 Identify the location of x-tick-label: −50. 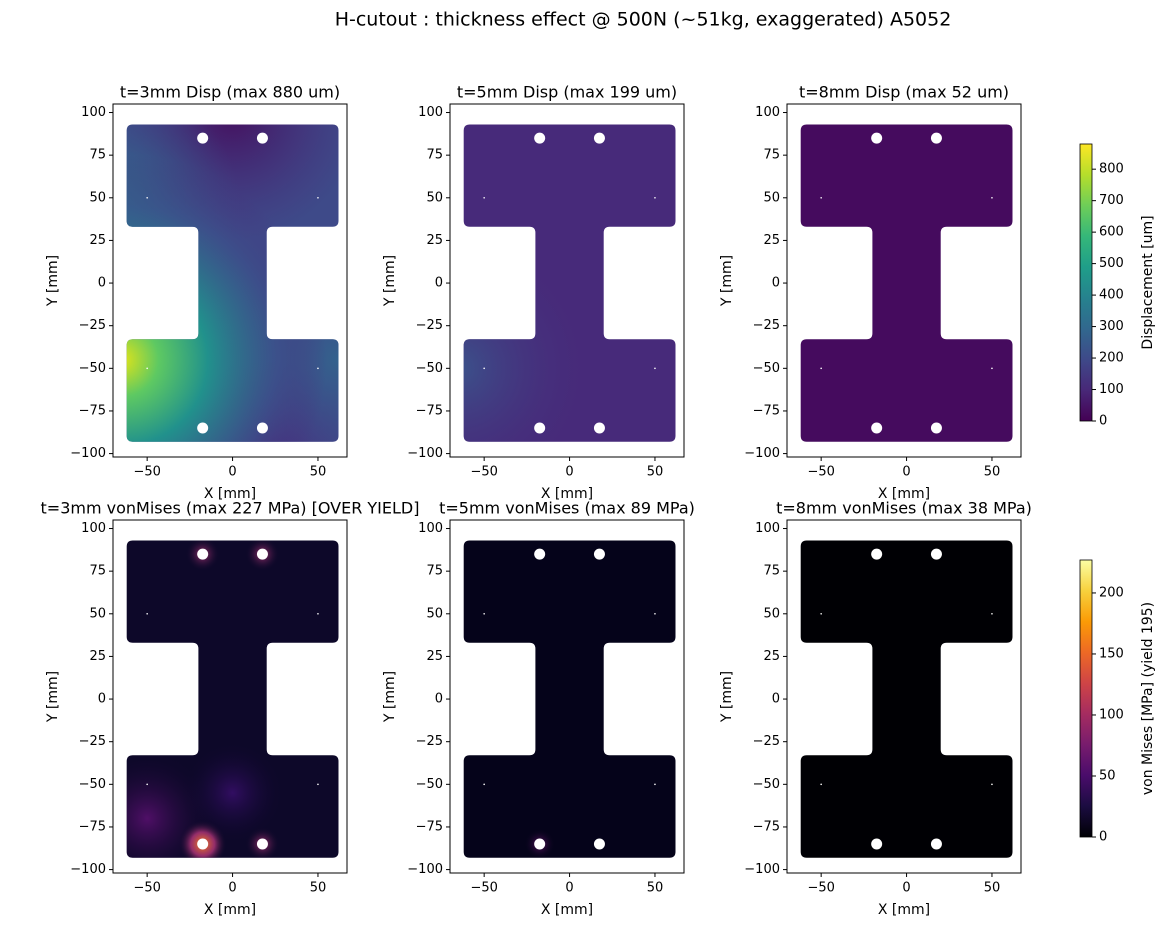
(146, 888).